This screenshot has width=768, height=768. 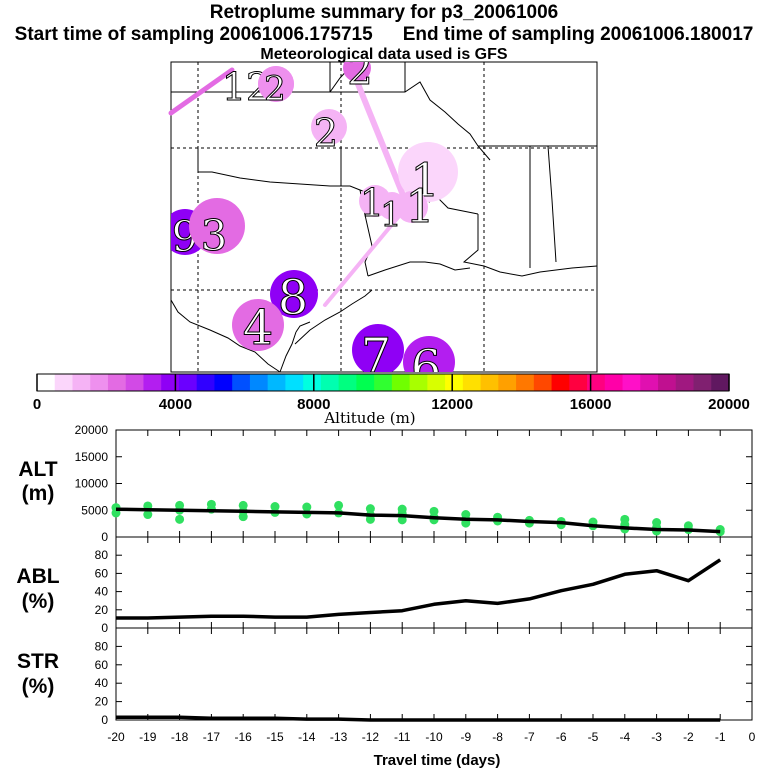 What do you see at coordinates (419, 589) in the screenshot?
I see `series-line-abl` at bounding box center [419, 589].